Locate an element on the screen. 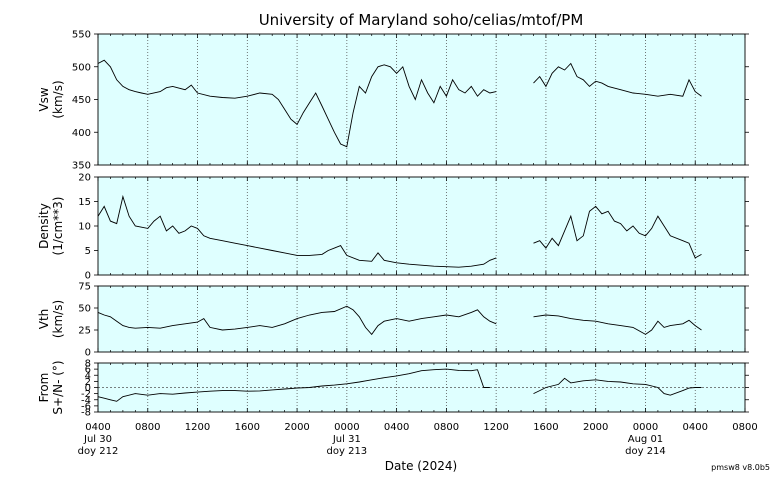  x-tick-doy: doy 213 is located at coordinates (347, 451).